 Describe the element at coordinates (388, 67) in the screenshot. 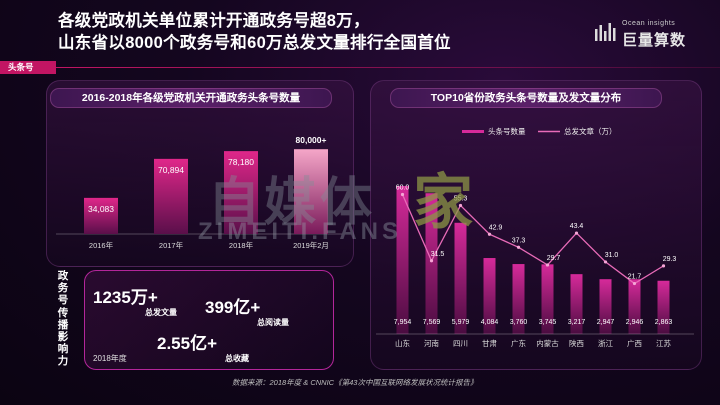

I see `header-divider` at that location.